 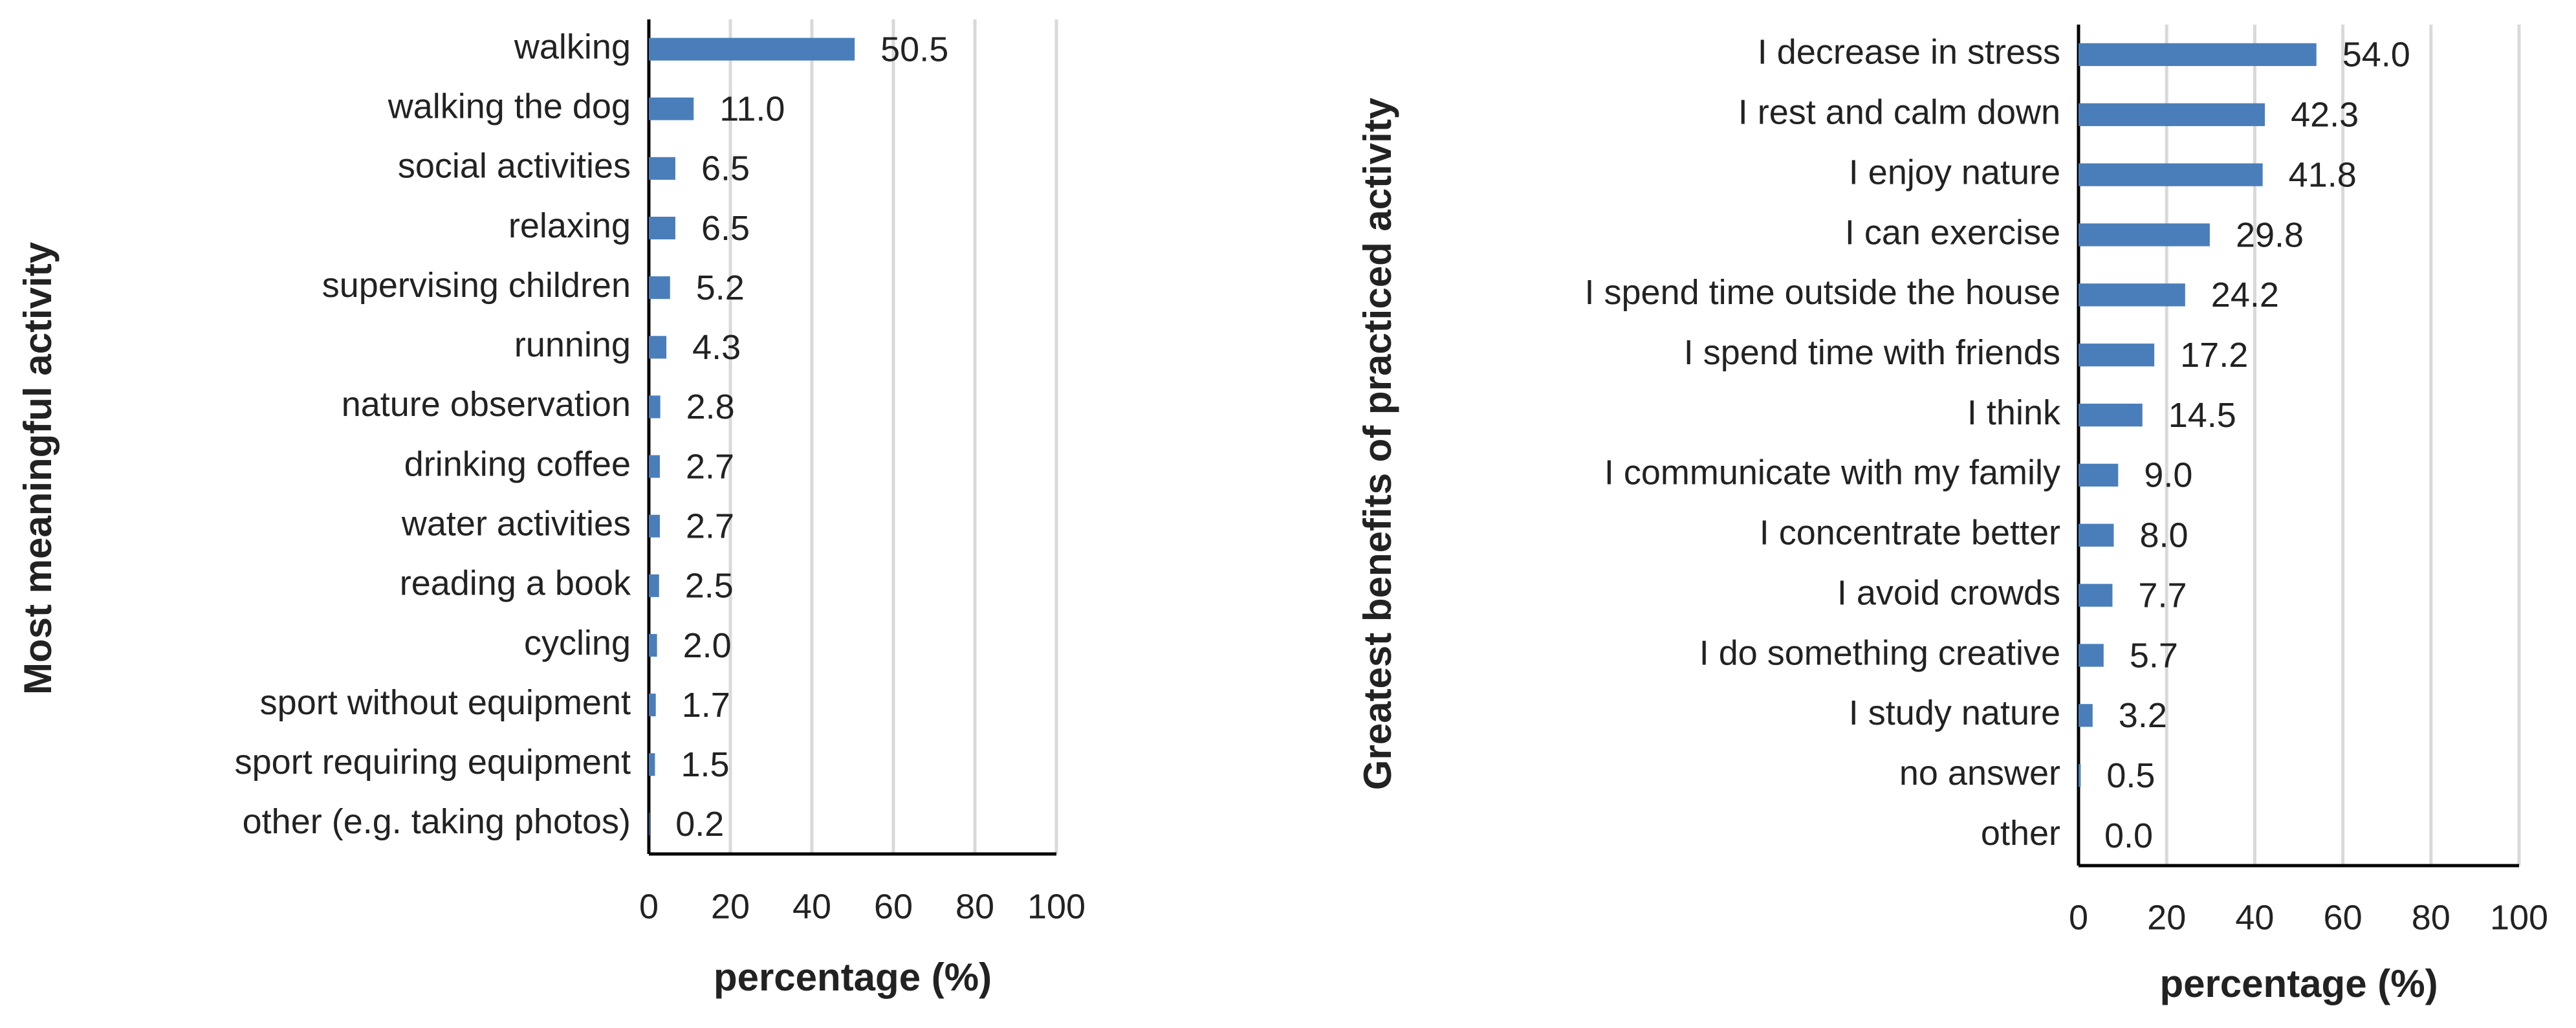 I want to click on data-label: 2.8, so click(x=710, y=407).